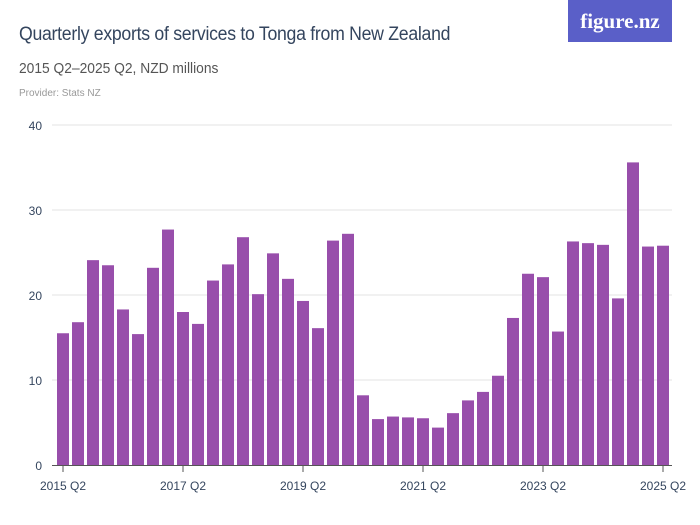  What do you see at coordinates (38, 466) in the screenshot?
I see `y-tick-label: 0` at bounding box center [38, 466].